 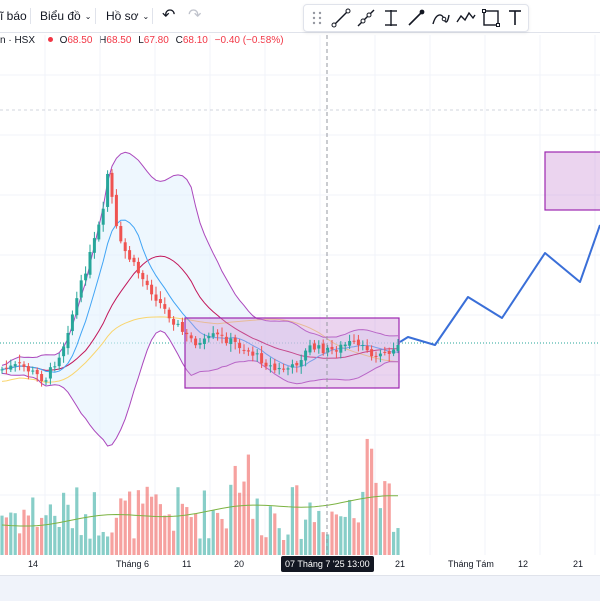 I want to click on bottom-scroll-area, so click(x=300, y=588).